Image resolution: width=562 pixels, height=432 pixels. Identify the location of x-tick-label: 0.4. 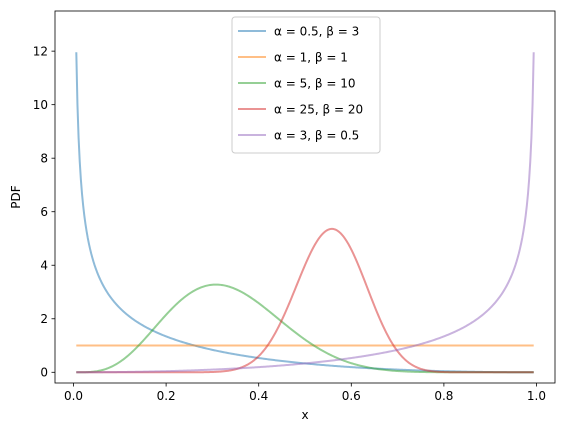
(258, 396).